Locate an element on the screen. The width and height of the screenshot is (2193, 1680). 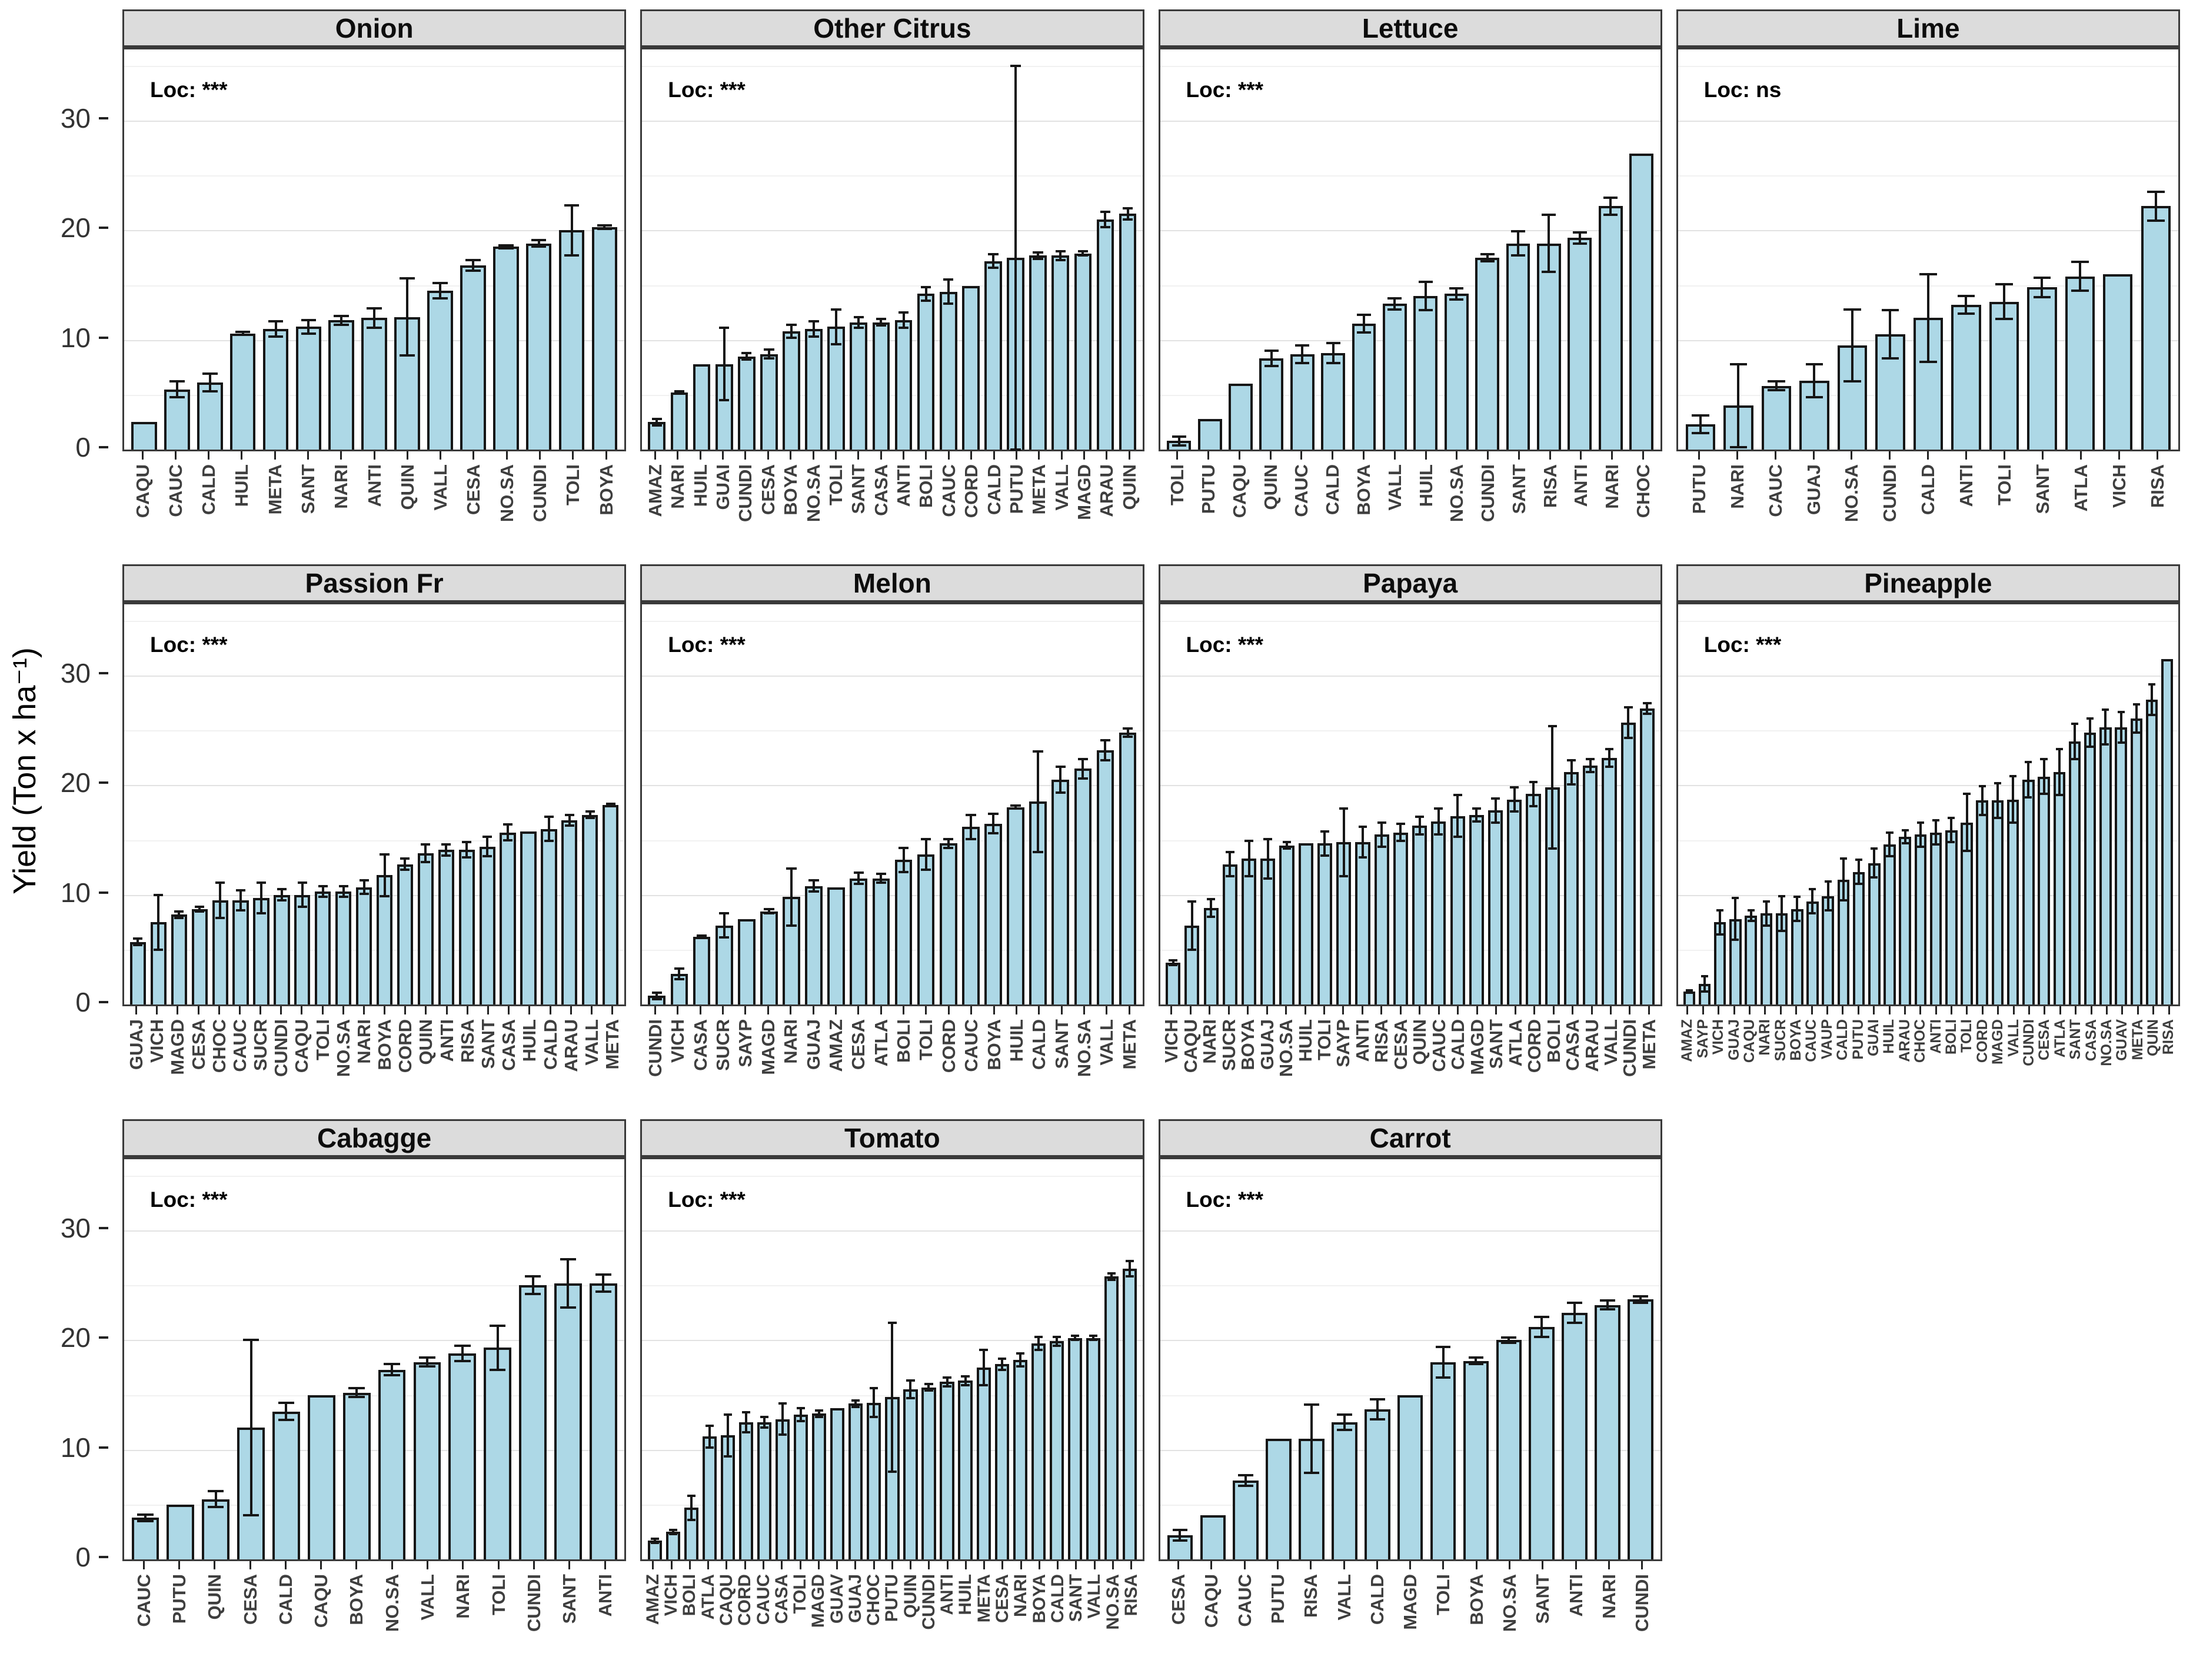
x-axis-label-slot: CESA is located at coordinates (1400, 1059).